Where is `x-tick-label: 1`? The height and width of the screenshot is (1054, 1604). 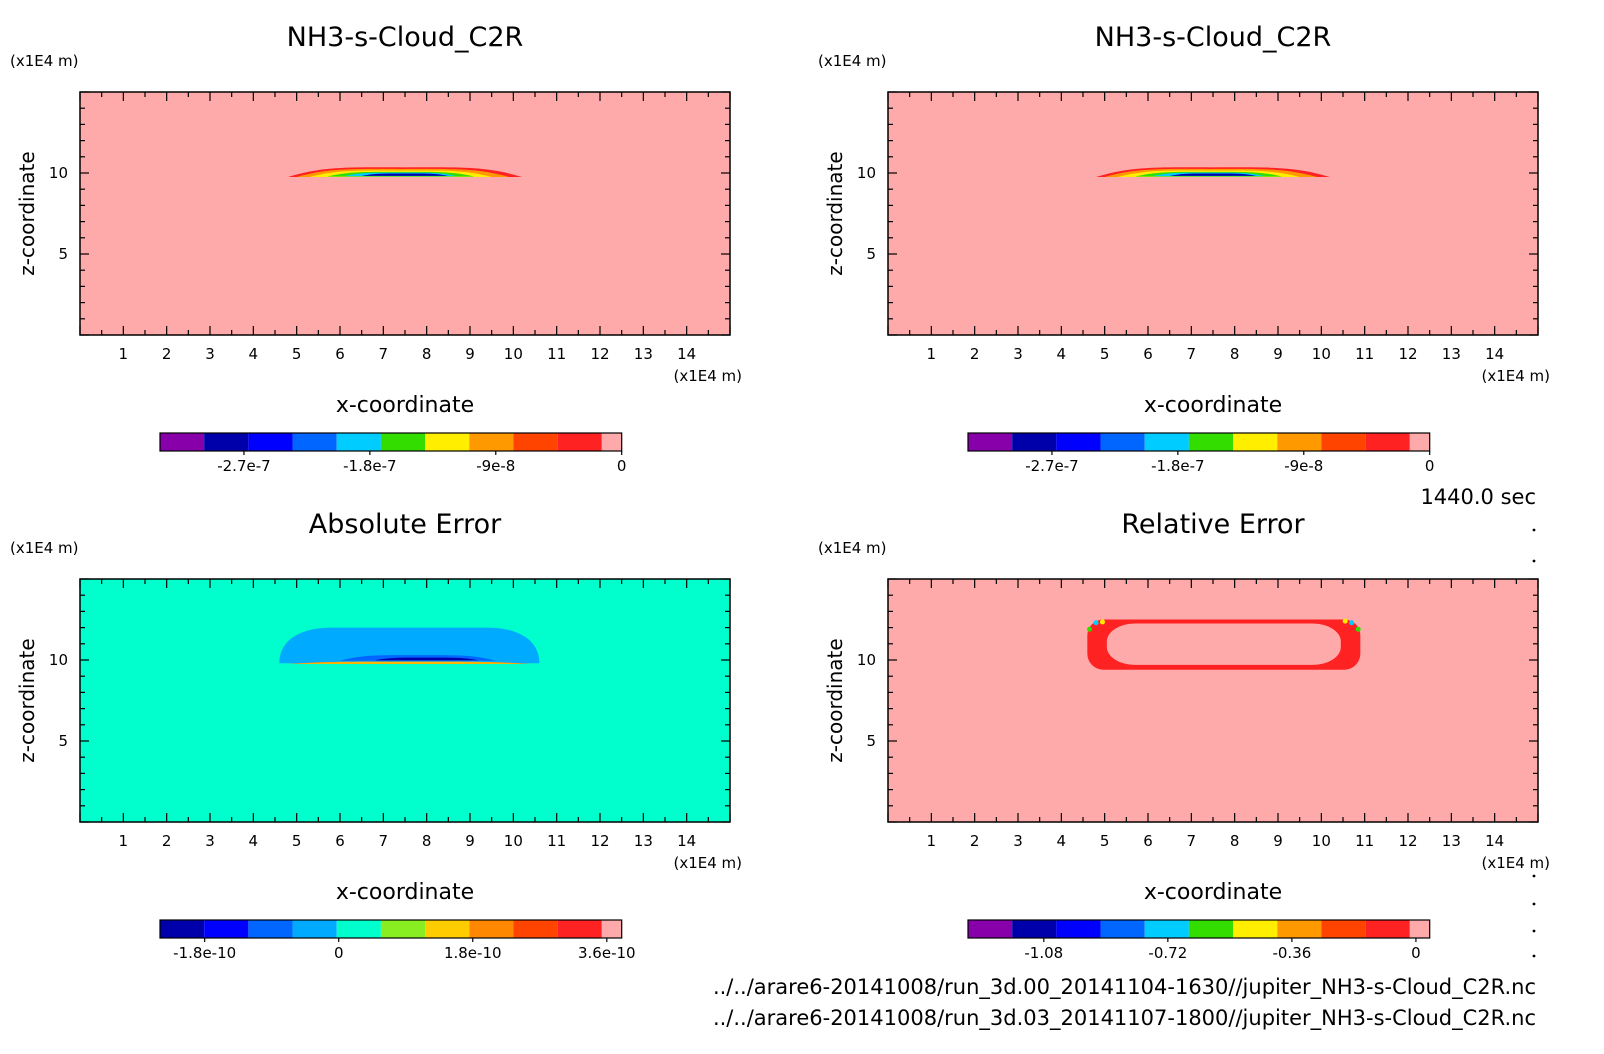
x-tick-label: 1 is located at coordinates (124, 354).